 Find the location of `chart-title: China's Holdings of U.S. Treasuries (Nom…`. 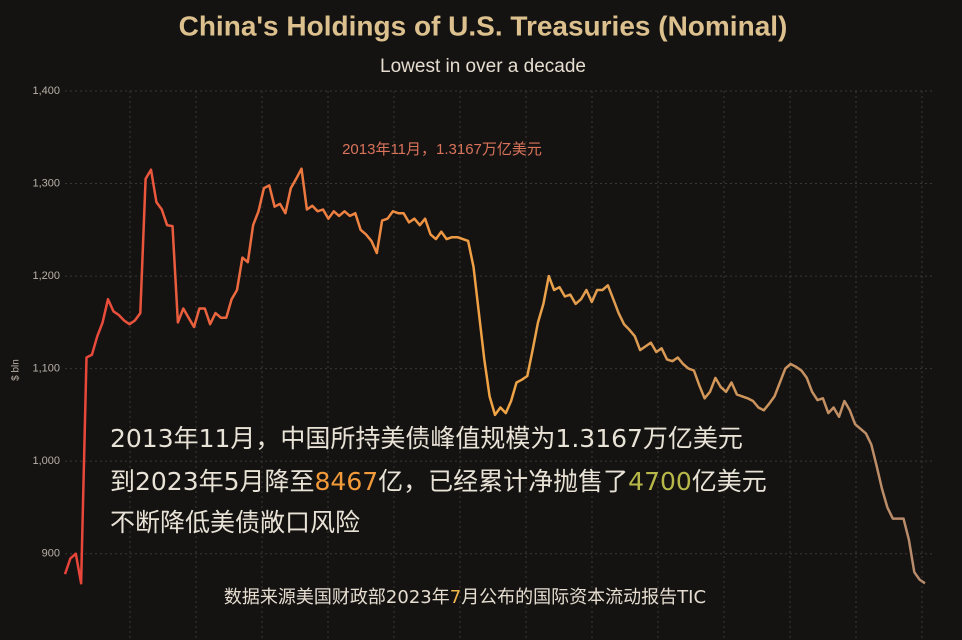

chart-title: China's Holdings of U.S. Treasuries (Nom… is located at coordinates (483, 25).